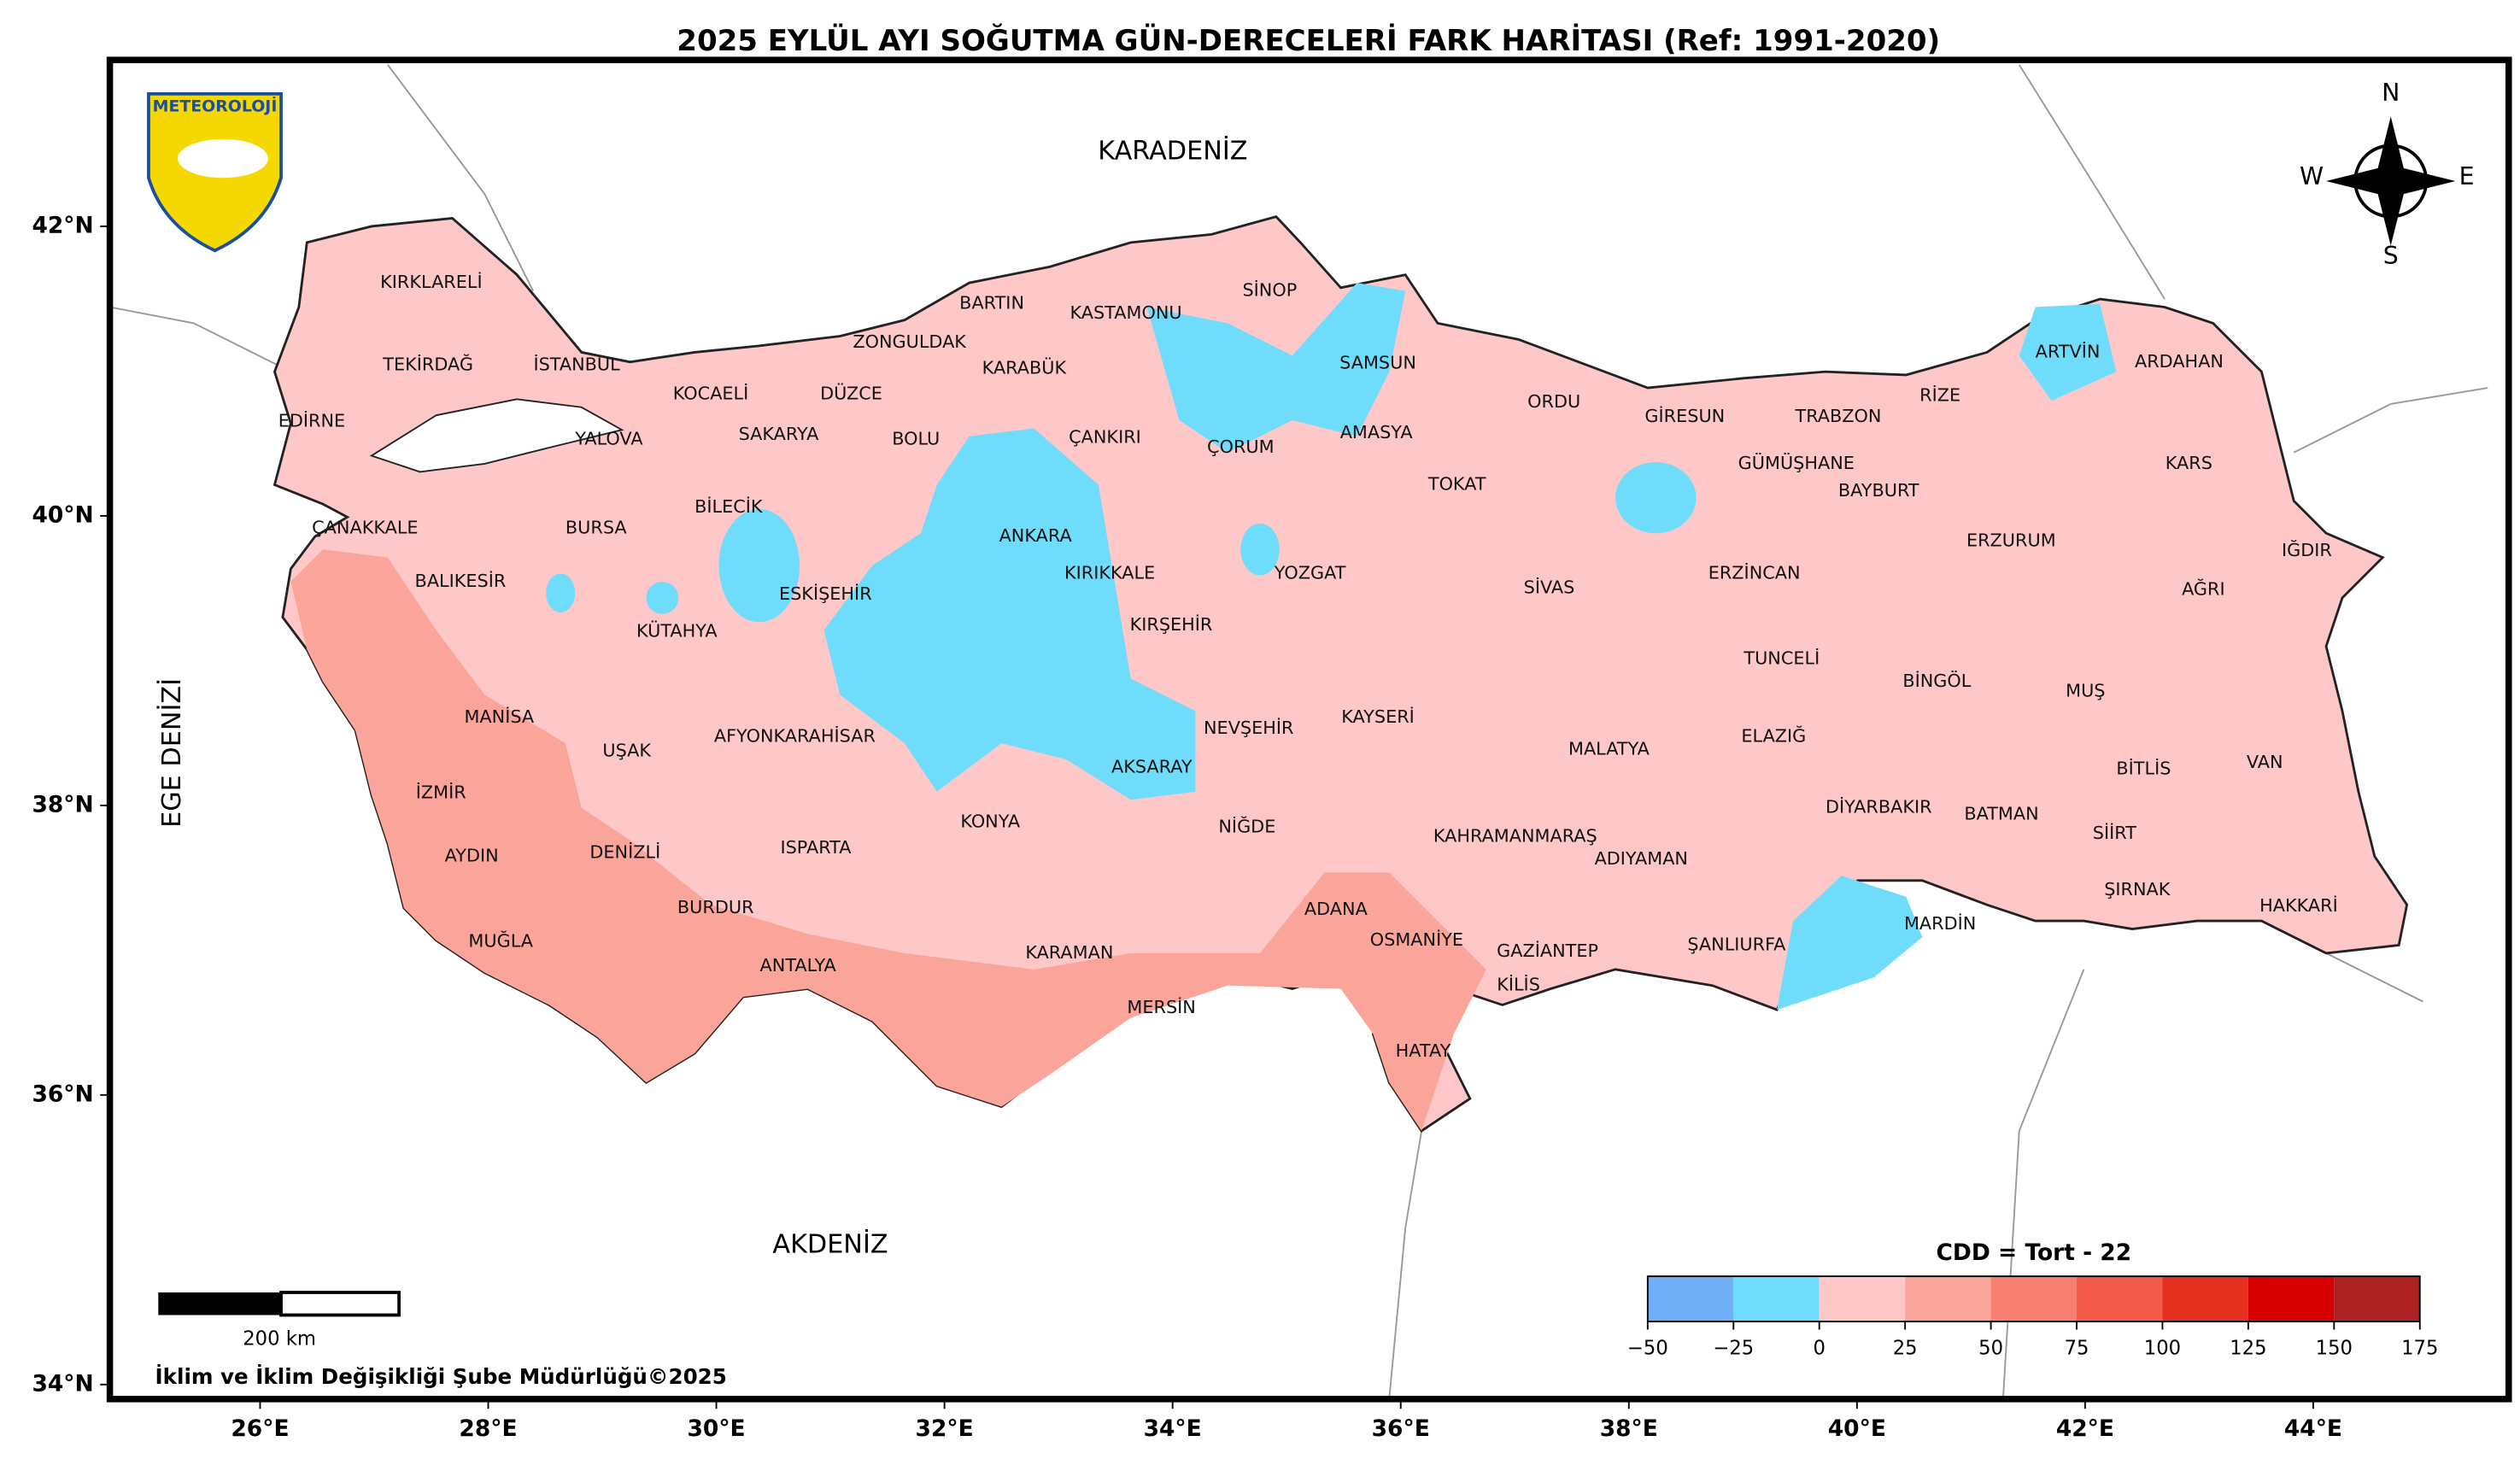 Image resolution: width=2520 pixels, height=1459 pixels. I want to click on province-label: TEKİRDAĞ, so click(427, 365).